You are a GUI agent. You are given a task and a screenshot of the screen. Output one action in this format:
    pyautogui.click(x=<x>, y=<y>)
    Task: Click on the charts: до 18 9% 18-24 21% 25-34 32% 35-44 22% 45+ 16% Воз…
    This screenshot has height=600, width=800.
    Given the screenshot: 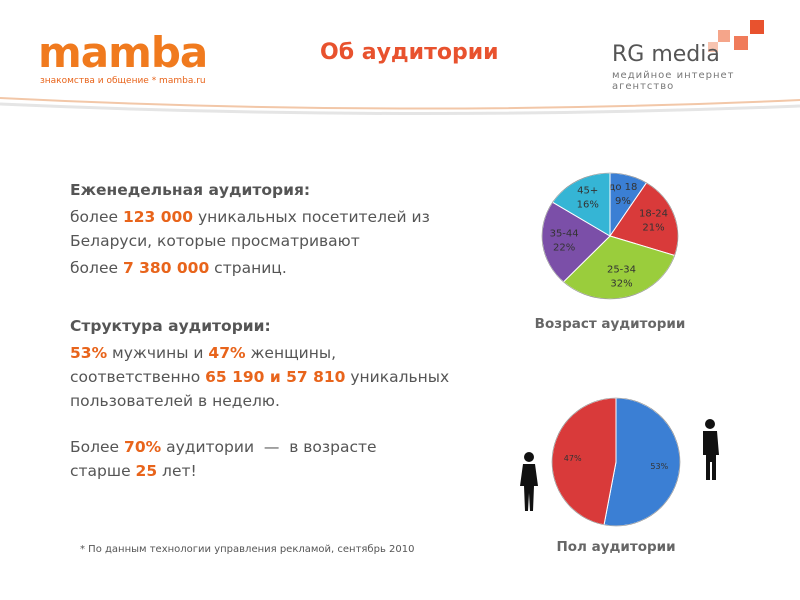 What is the action you would take?
    pyautogui.click(x=610, y=363)
    